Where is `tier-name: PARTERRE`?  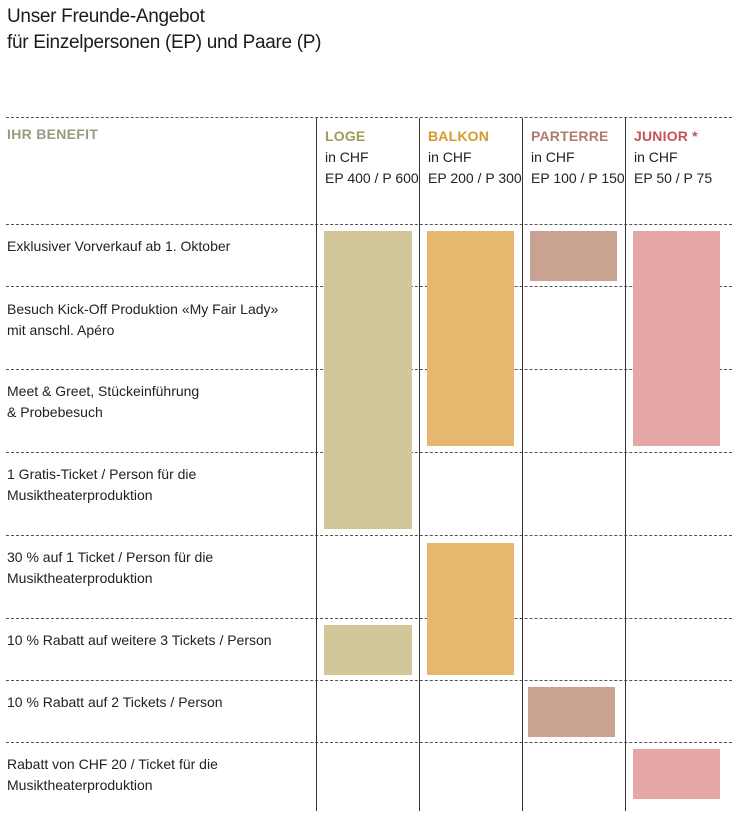
tier-name: PARTERRE is located at coordinates (570, 136).